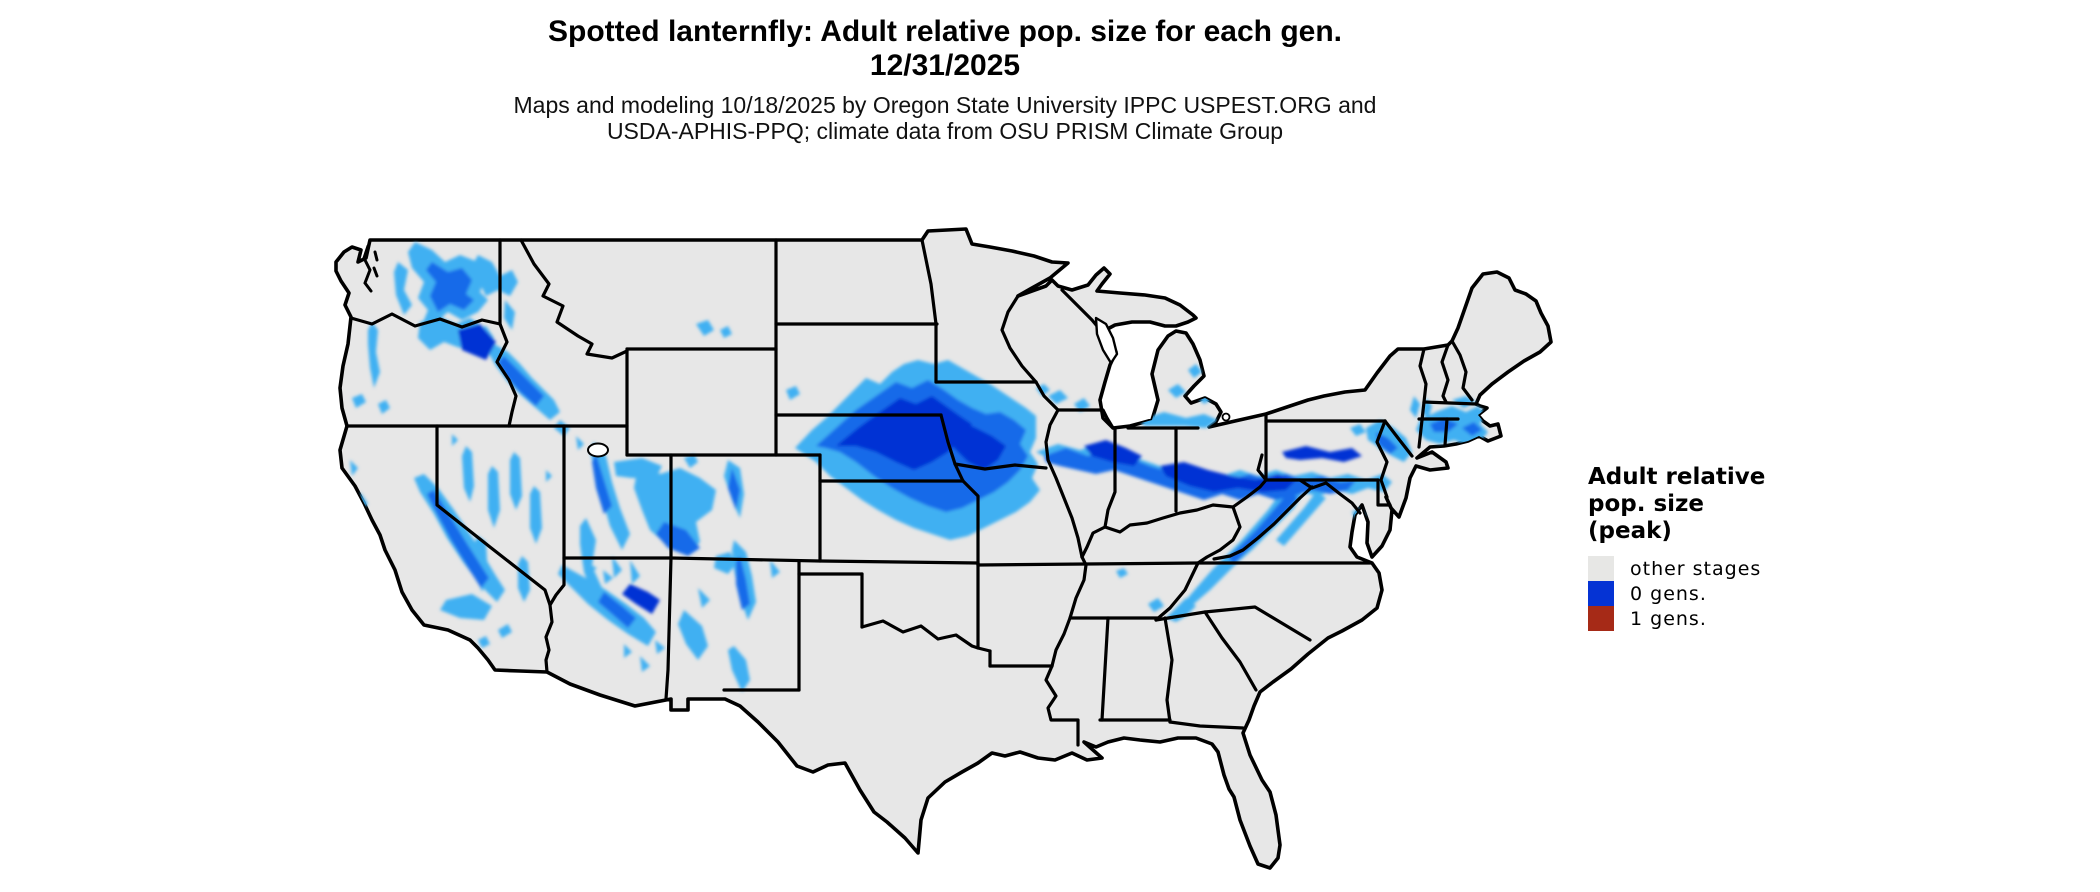  I want to click on legend-item-0-gens: 0 gens., so click(1718, 593).